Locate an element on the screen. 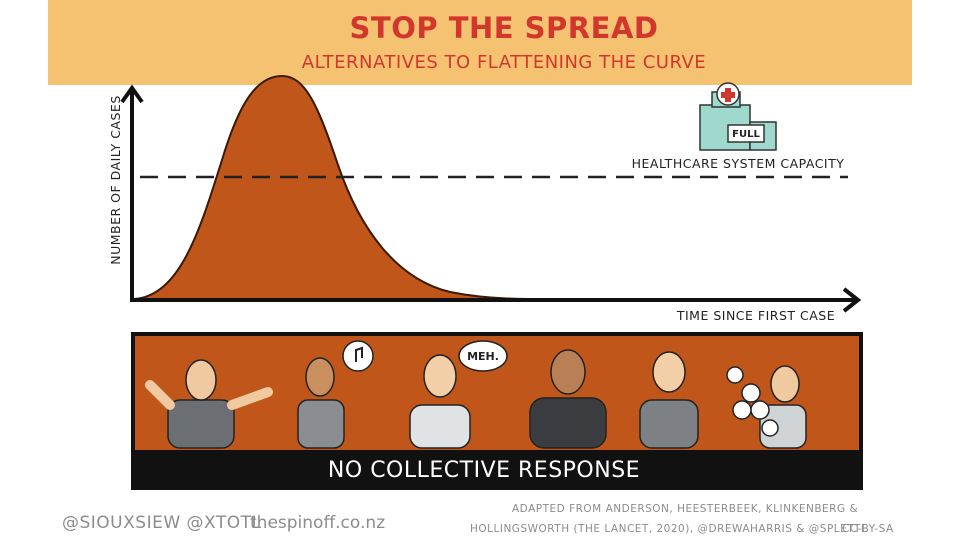 This screenshot has height=540, width=960. hospital-icon: FULL is located at coordinates (738, 116).